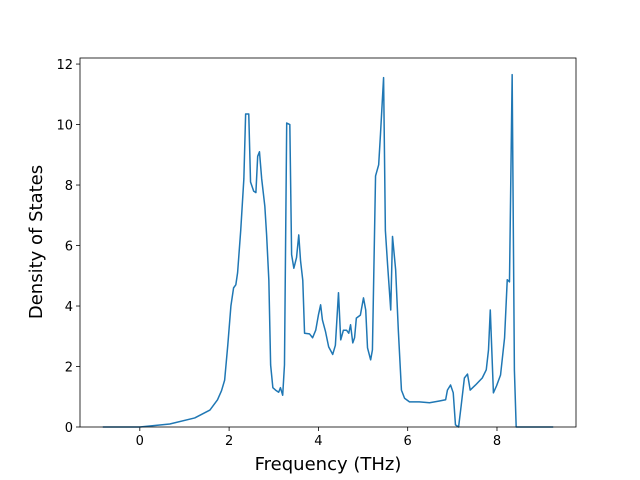 Image resolution: width=640 pixels, height=480 pixels. Describe the element at coordinates (69, 368) in the screenshot. I see `y-tick-label: 2` at that location.